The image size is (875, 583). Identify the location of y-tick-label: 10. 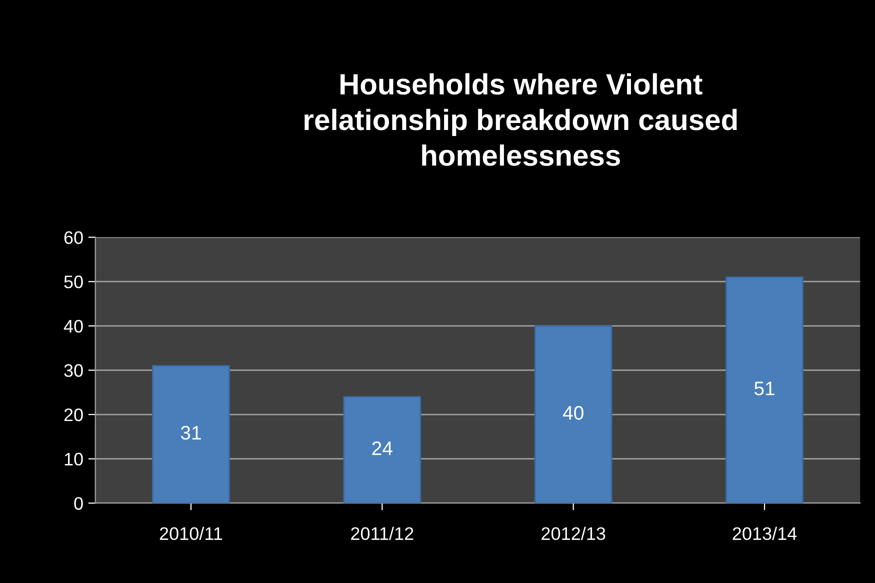
(73, 459).